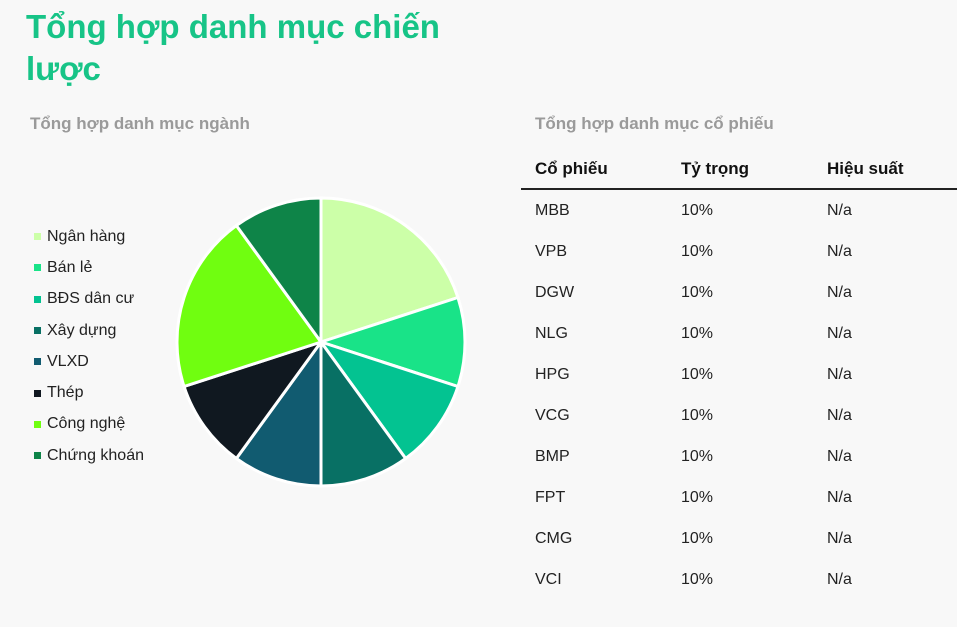 This screenshot has width=957, height=627. Describe the element at coordinates (140, 123) in the screenshot. I see `sector-section-title: Tổng hợp danh mục ngành` at that location.